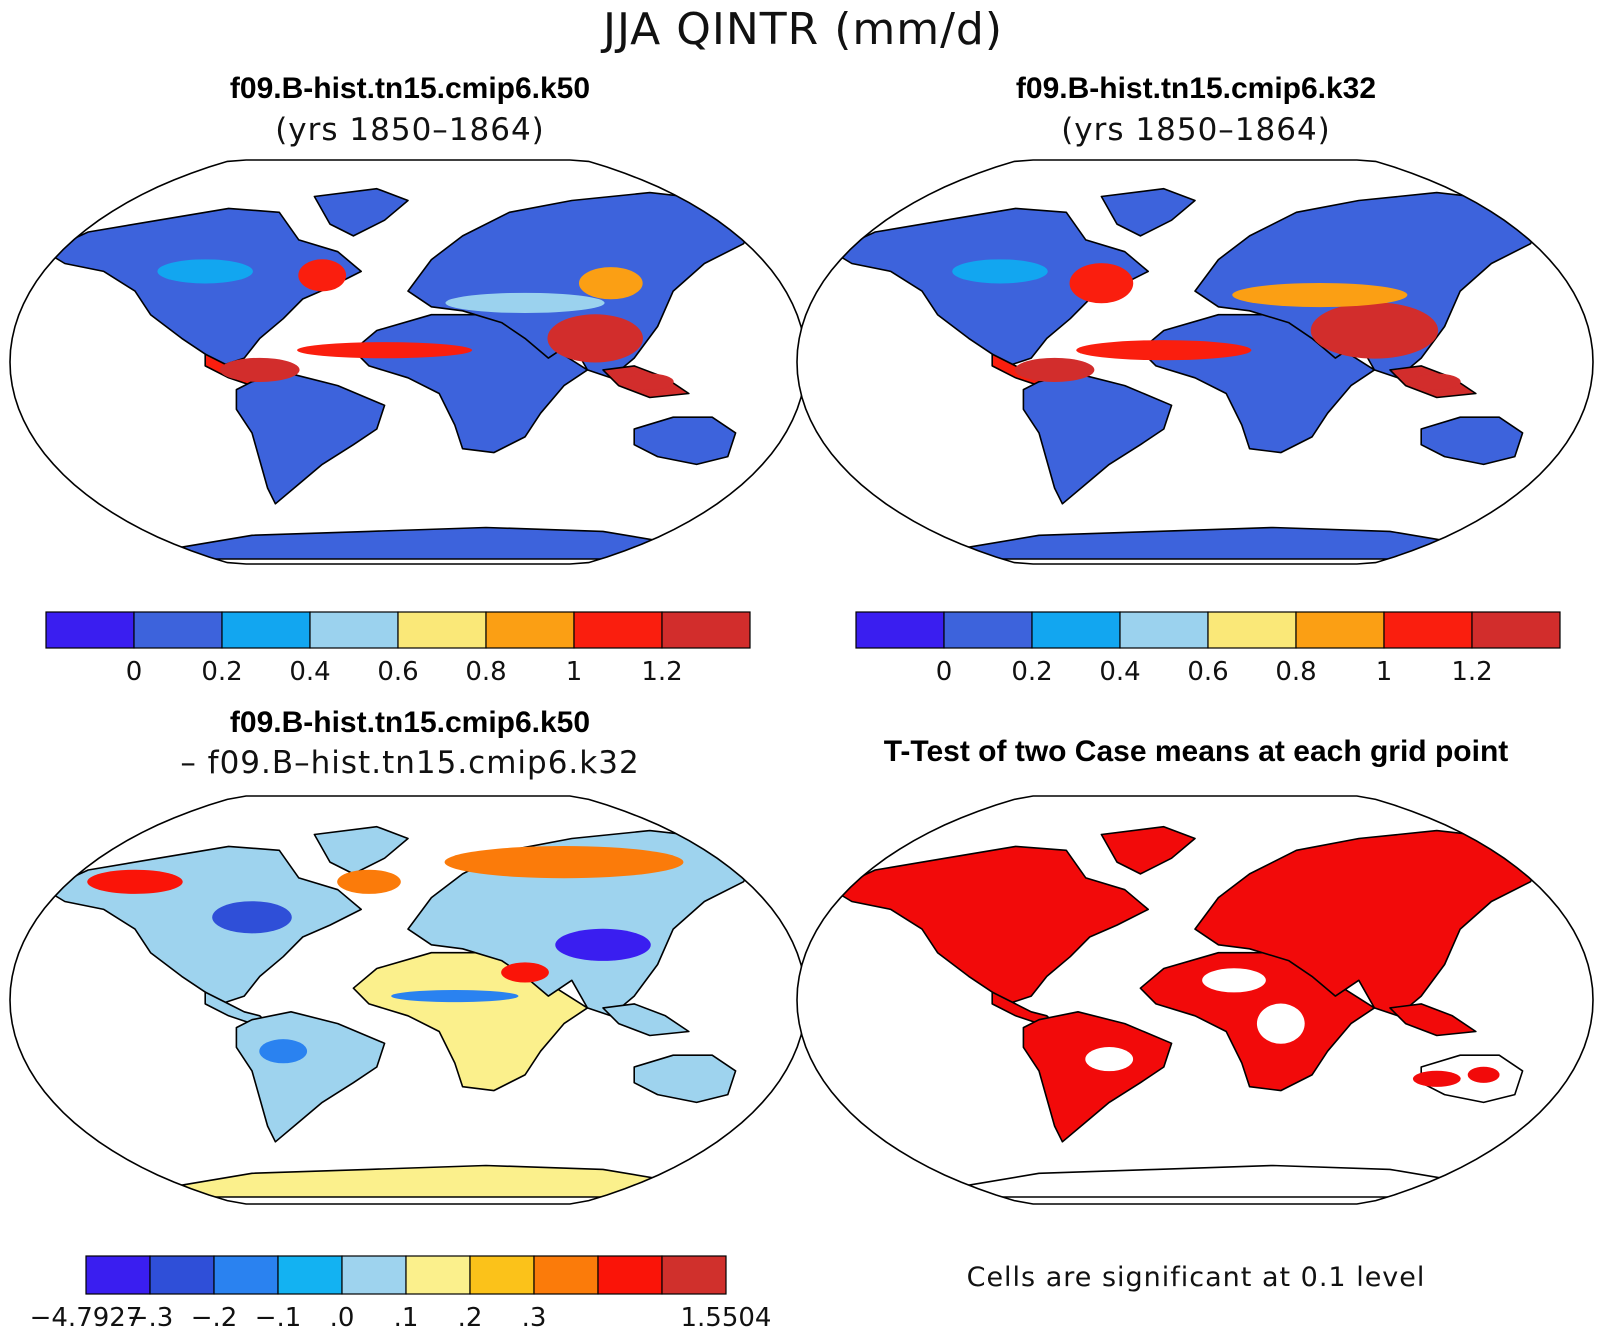 The image size is (1606, 1327). Describe the element at coordinates (406, 1315) in the screenshot. I see `colorbar-tick-label: .1` at that location.